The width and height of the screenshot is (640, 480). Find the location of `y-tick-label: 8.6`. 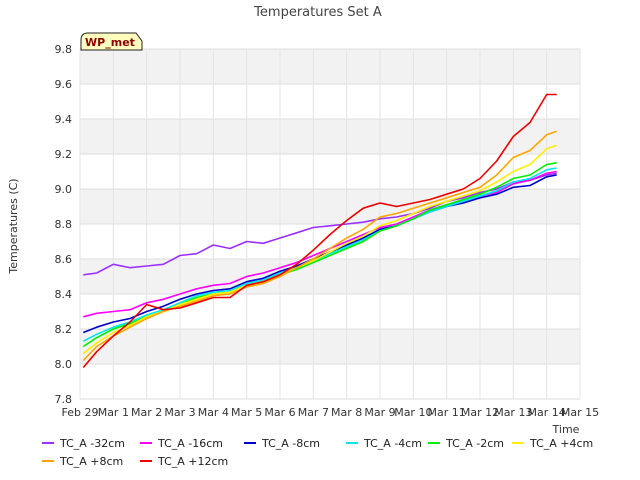

y-tick-label: 8.6 is located at coordinates (64, 259).